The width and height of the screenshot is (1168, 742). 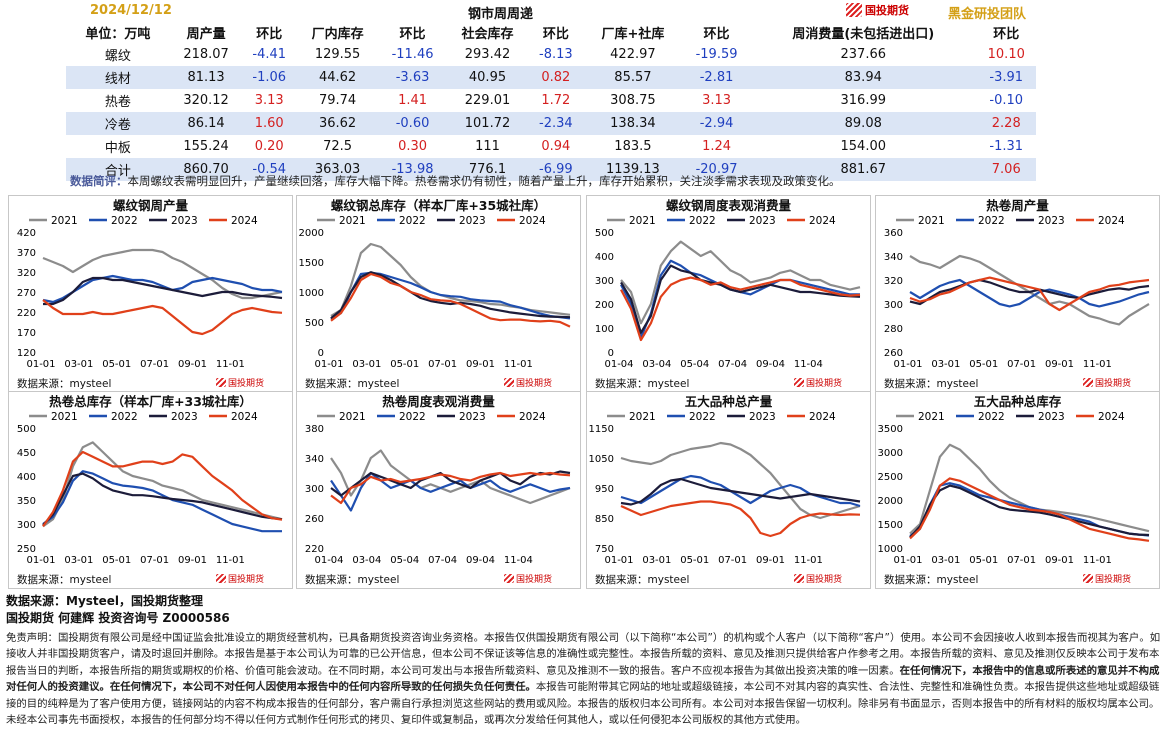 I want to click on y-tick-label: 850, so click(x=604, y=519).